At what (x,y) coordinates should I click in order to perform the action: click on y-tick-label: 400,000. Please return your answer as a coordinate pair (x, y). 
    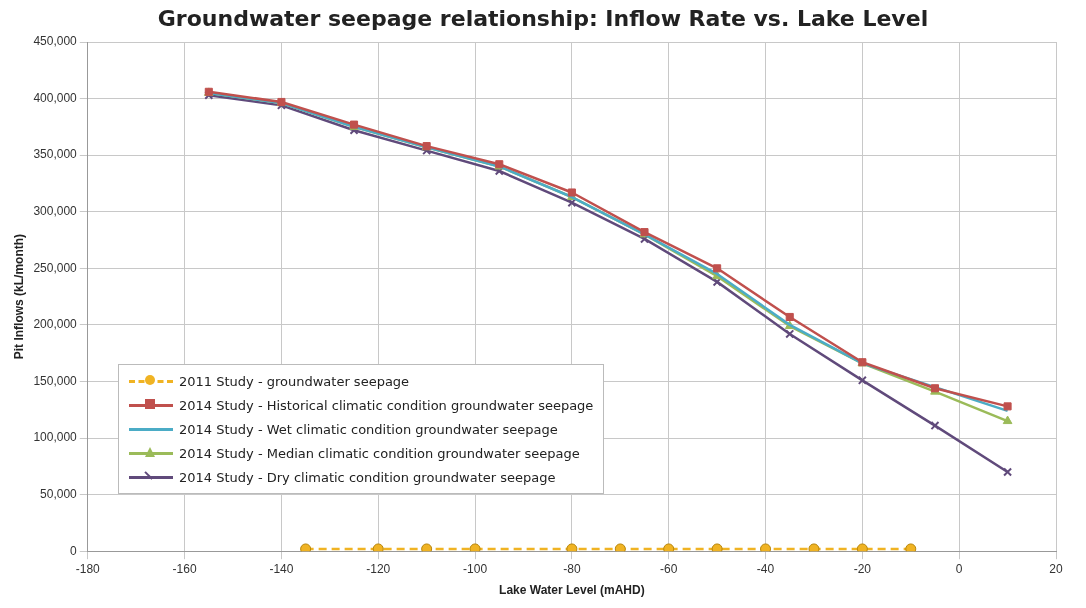
    Looking at the image, I should click on (55, 97).